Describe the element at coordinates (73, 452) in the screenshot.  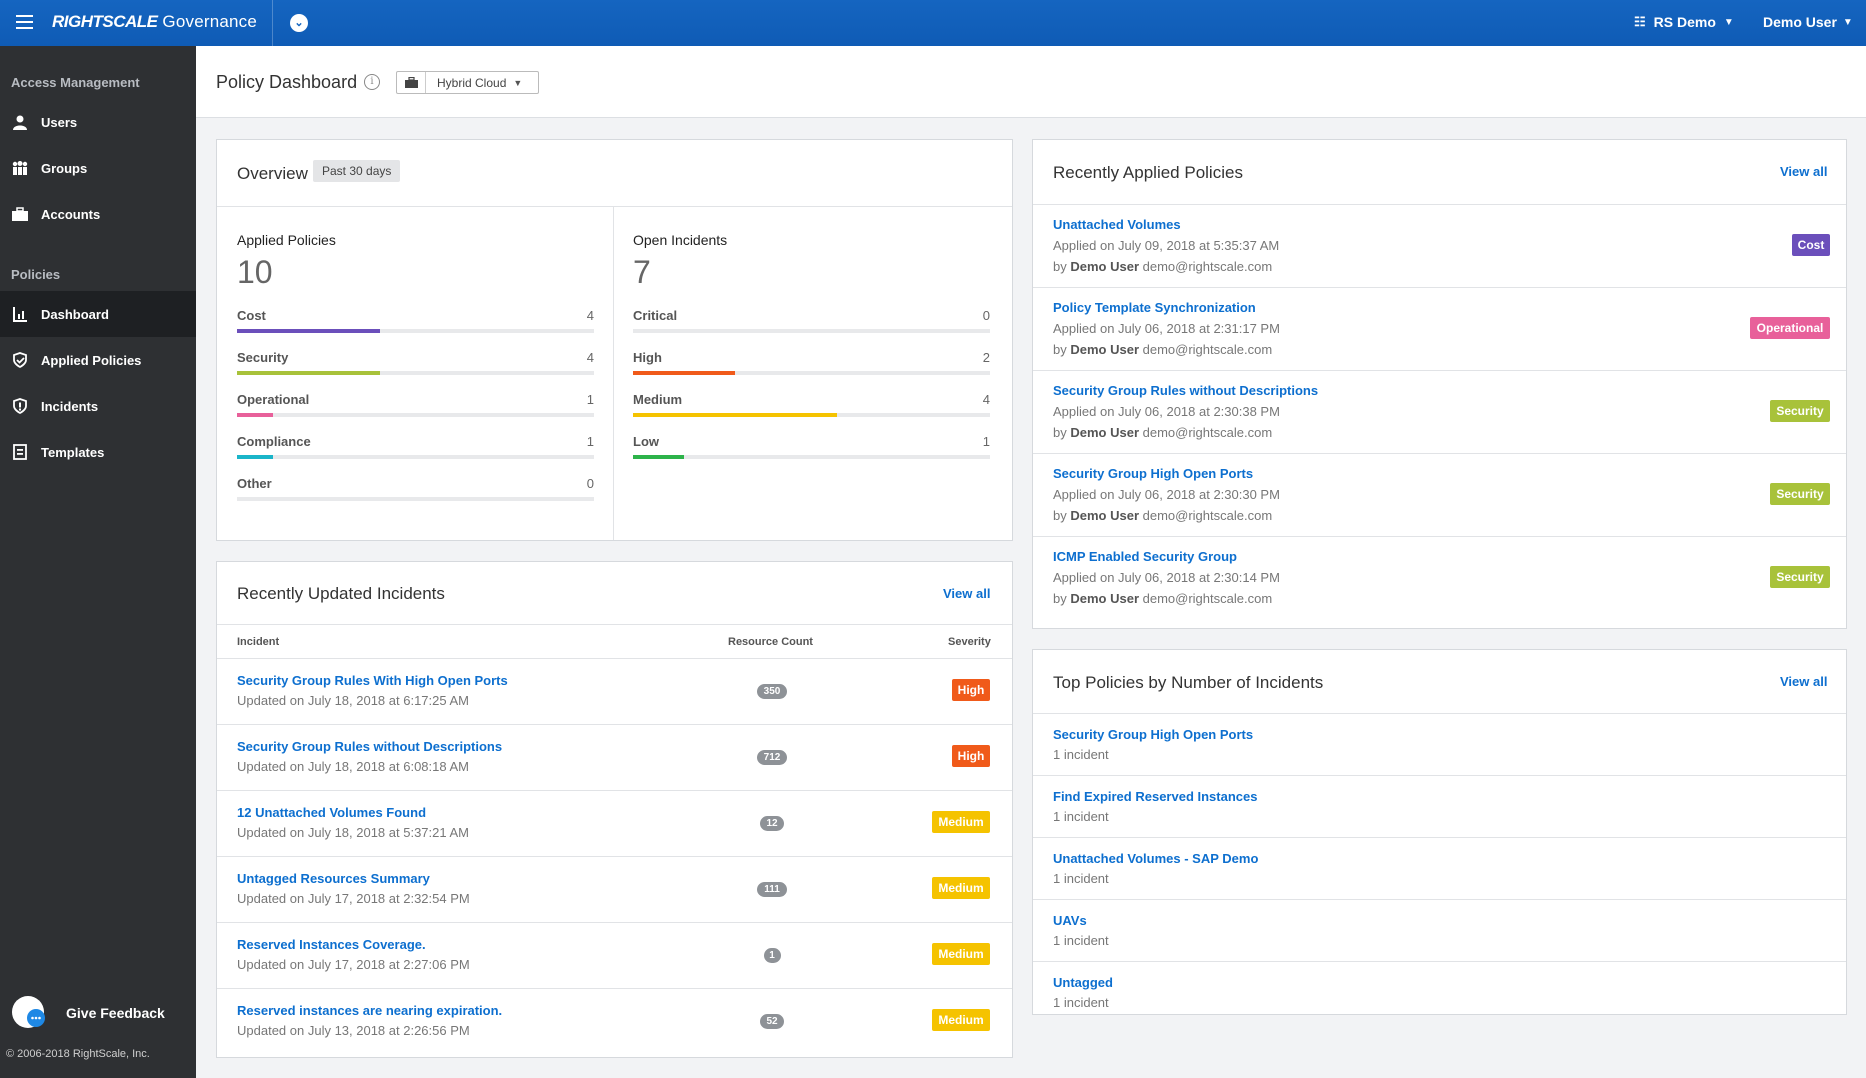
I see `sidebar-item-label: Templates` at that location.